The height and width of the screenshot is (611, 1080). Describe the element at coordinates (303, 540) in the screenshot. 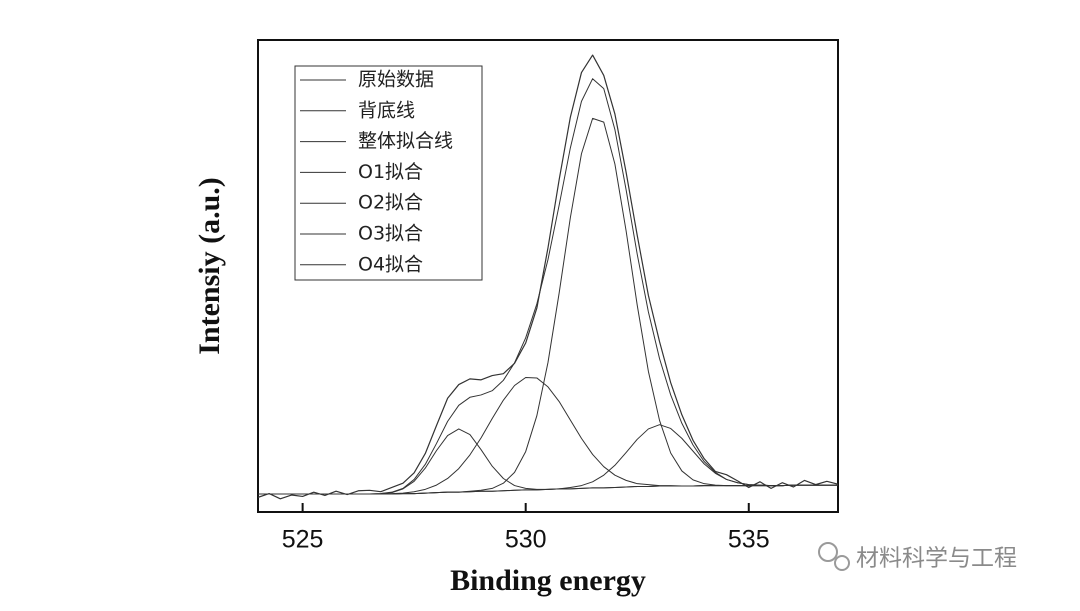

I see `x-tick-label: 525` at that location.